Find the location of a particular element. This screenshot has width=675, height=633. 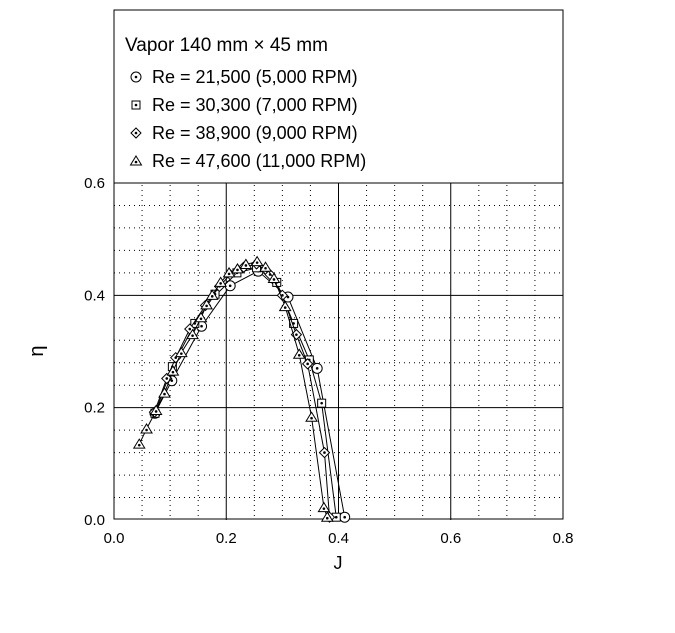

legend-entry: Re = 38,900 (9,000 RPM) is located at coordinates (244, 133).